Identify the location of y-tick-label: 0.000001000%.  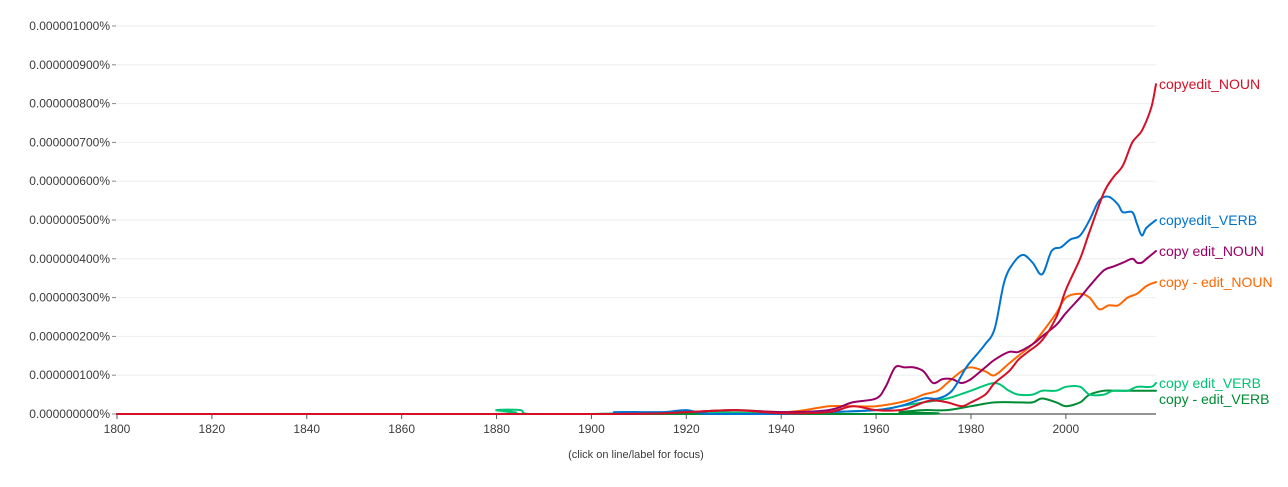
(69, 26).